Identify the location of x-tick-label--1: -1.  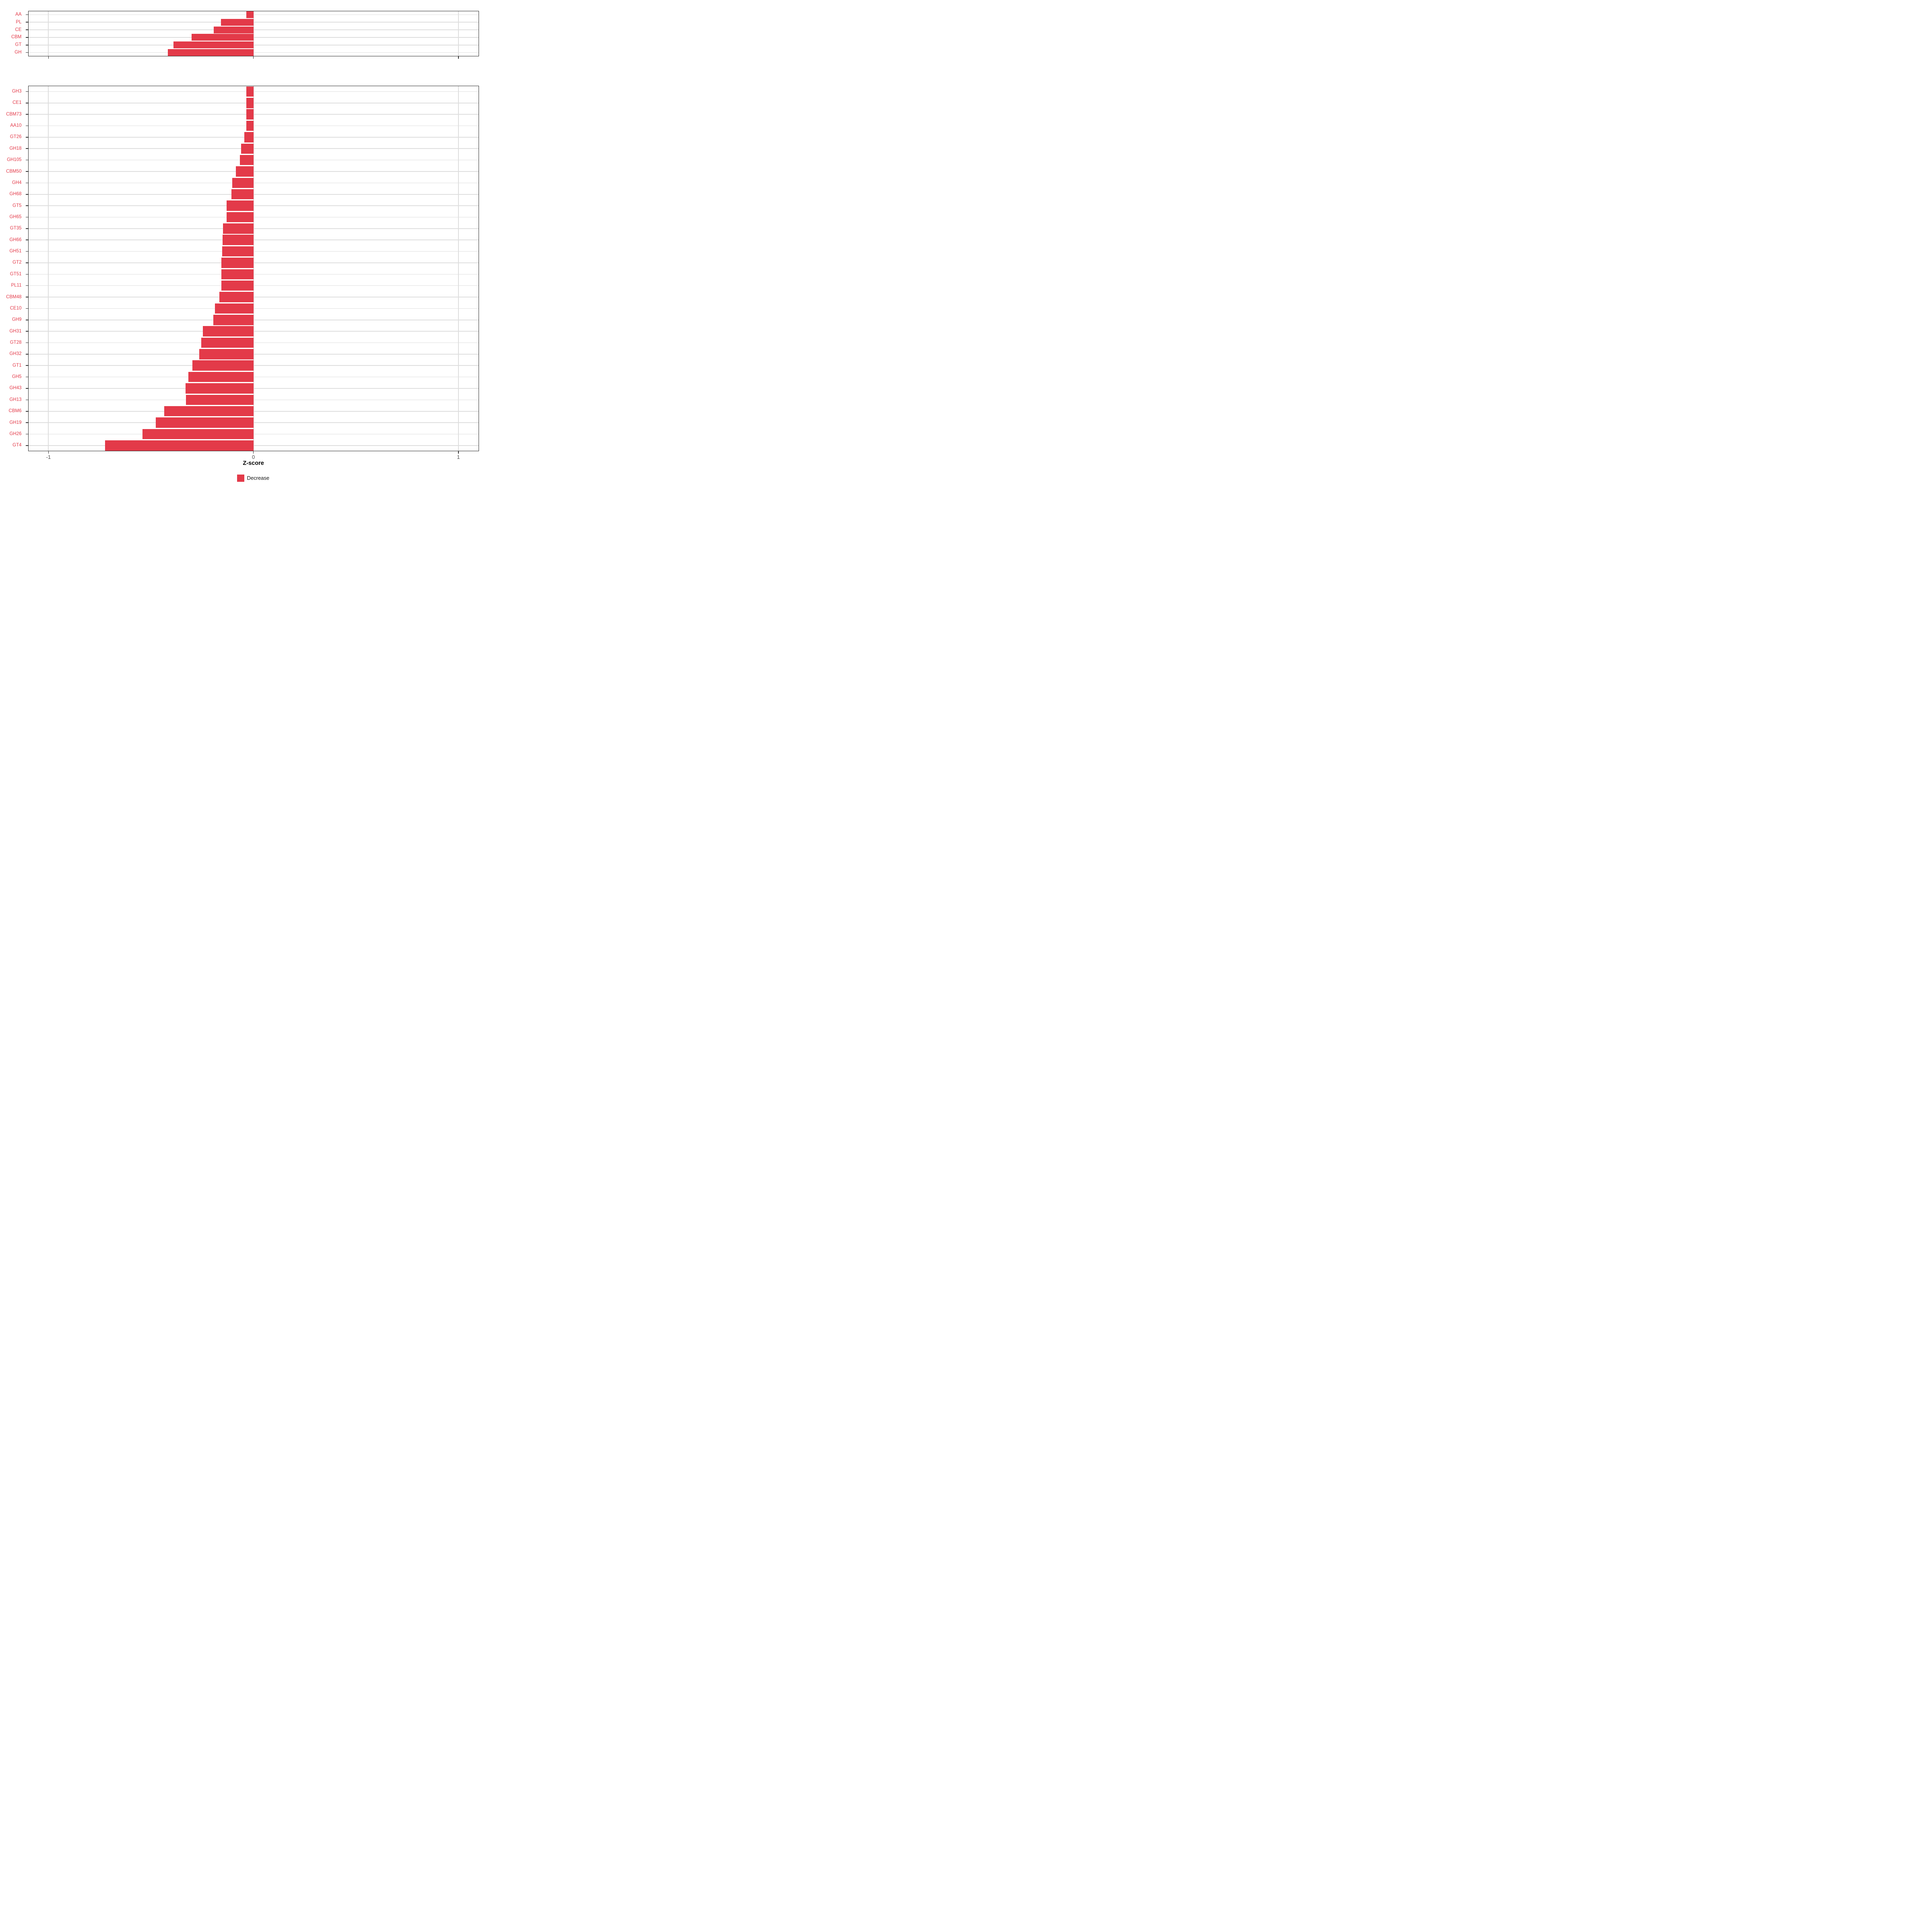
(48, 457).